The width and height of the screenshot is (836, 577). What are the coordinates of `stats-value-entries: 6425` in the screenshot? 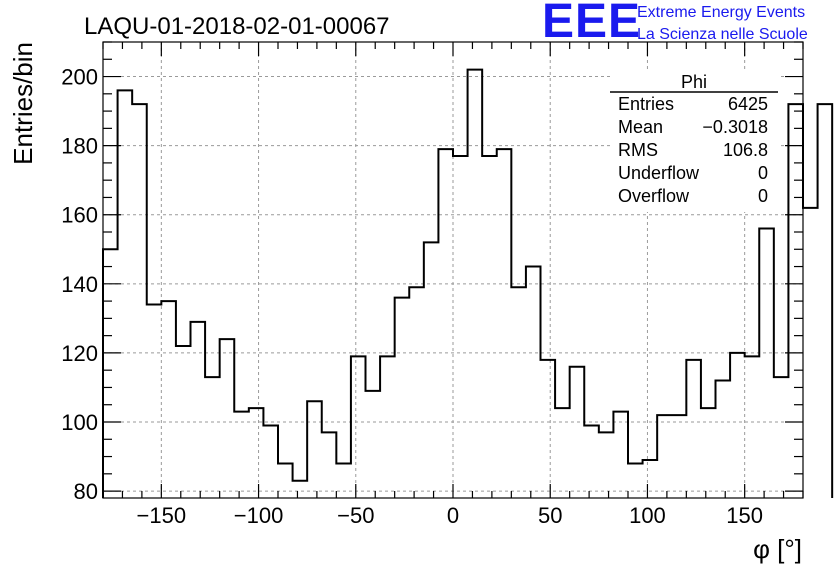 It's located at (748, 104).